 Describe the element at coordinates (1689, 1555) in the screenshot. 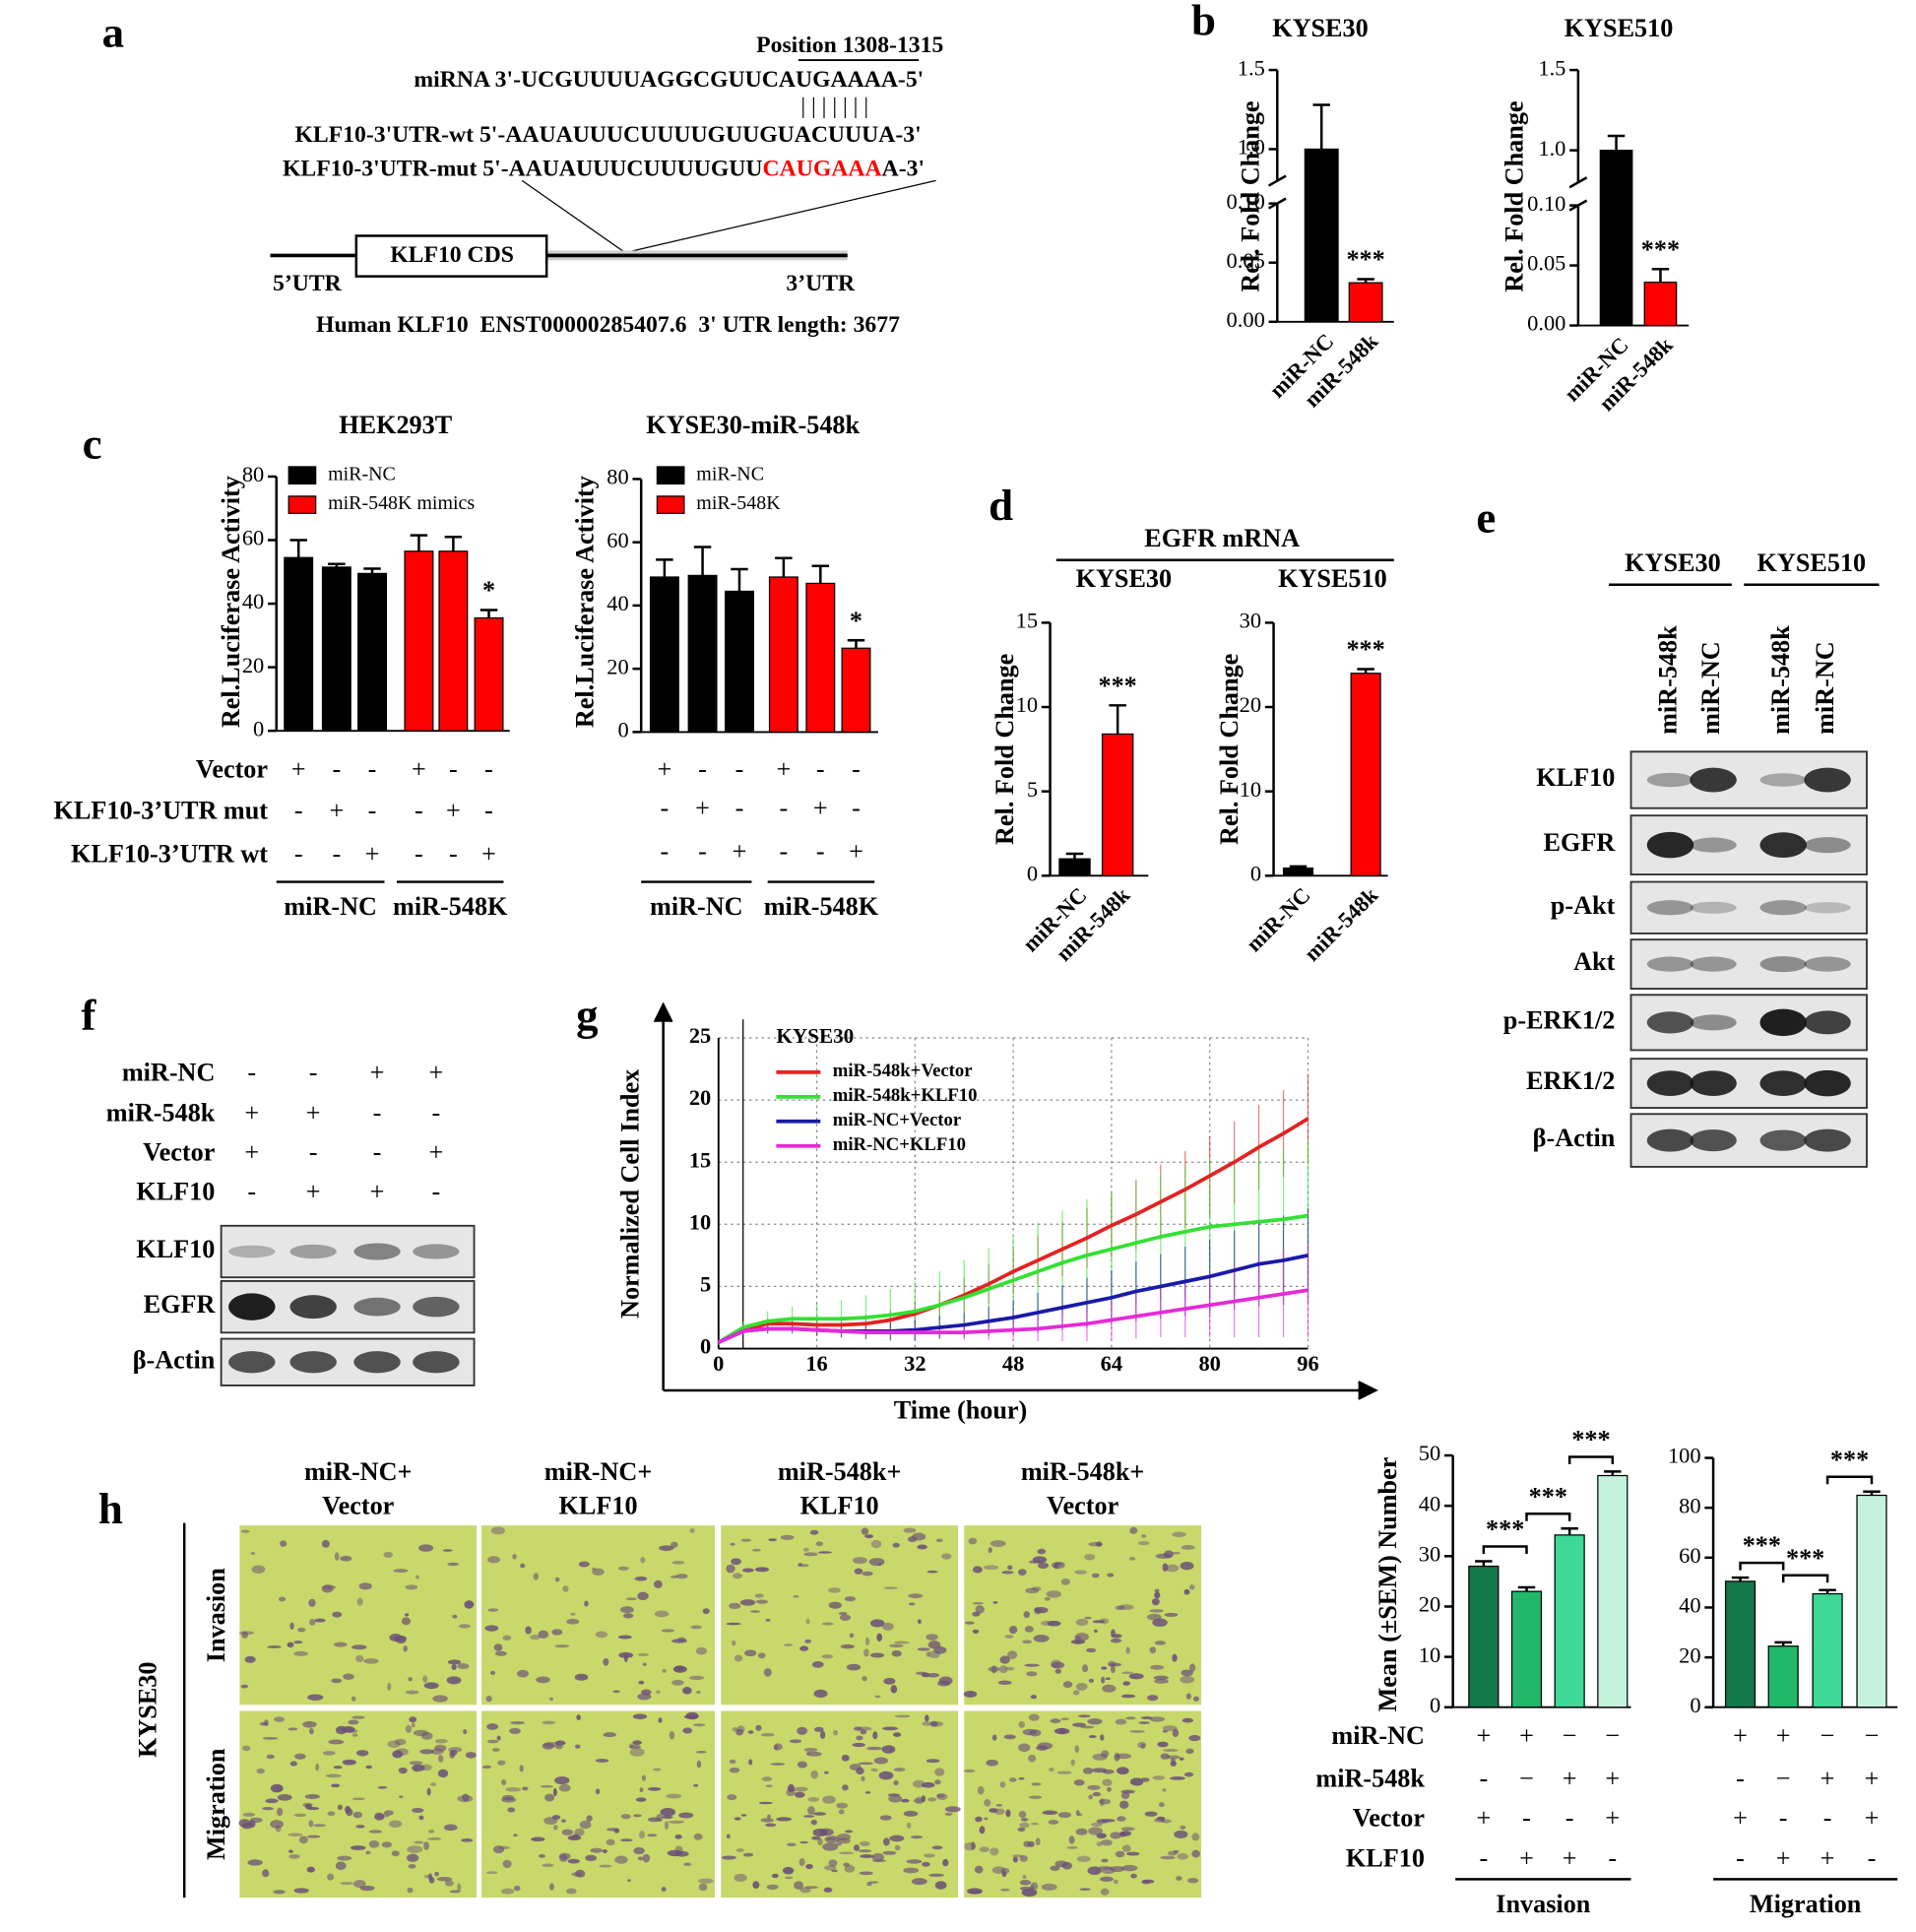

I see `y-tick-label: 60` at that location.